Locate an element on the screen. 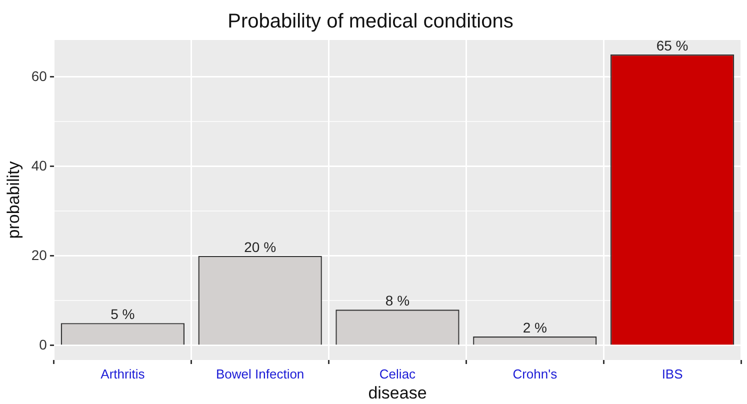 This screenshot has width=747, height=404. y-tick-label: 0 is located at coordinates (43, 344).